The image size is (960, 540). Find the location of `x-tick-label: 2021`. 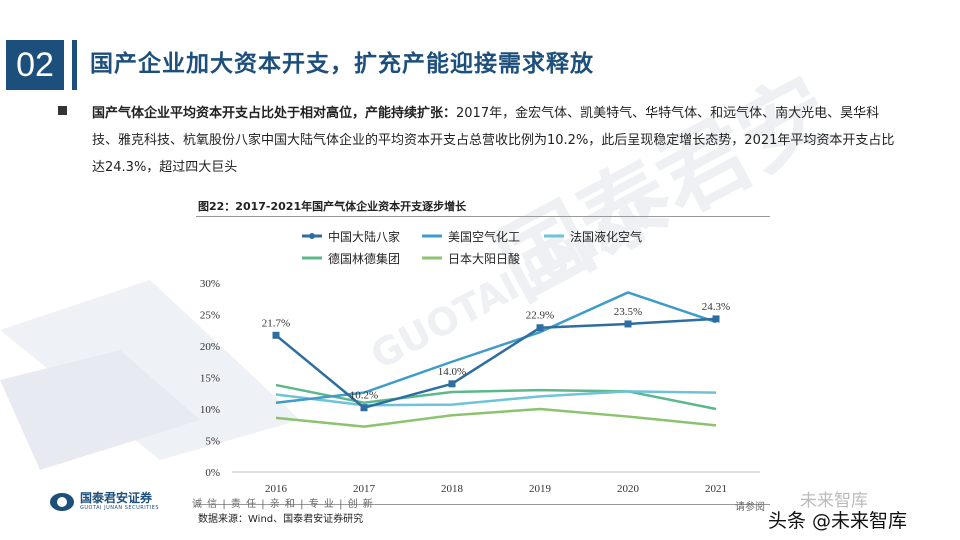

x-tick-label: 2021 is located at coordinates (716, 489).